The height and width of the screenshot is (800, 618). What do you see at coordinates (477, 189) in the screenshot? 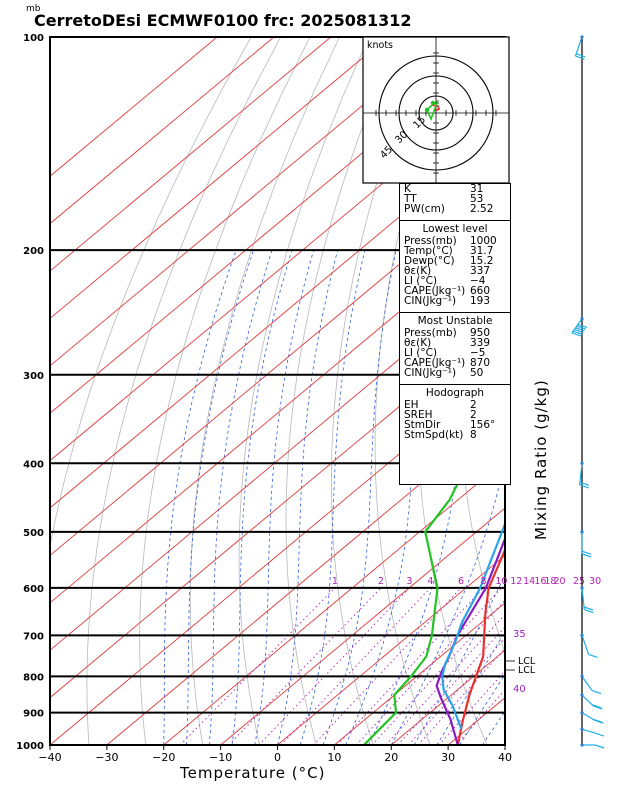
I see `general-index-value: 31` at bounding box center [477, 189].